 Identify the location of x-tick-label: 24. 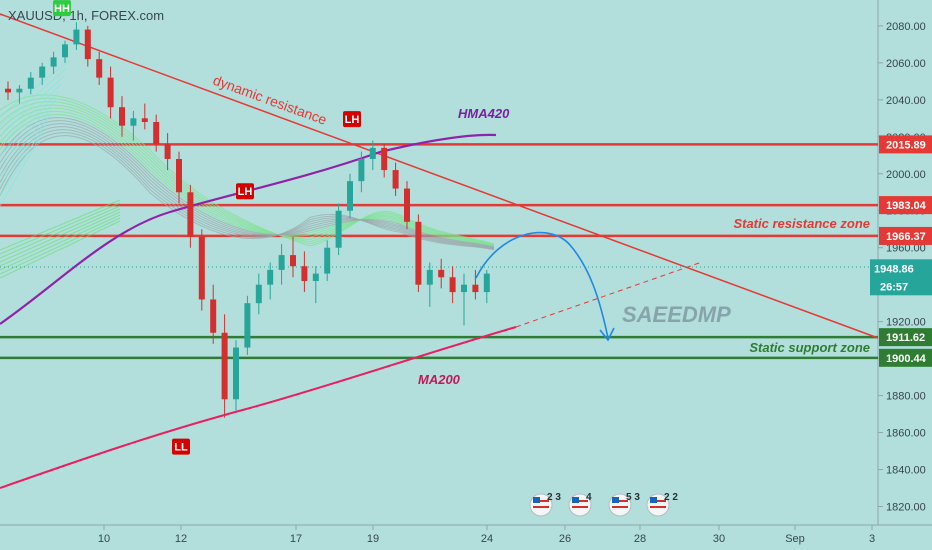
(487, 539).